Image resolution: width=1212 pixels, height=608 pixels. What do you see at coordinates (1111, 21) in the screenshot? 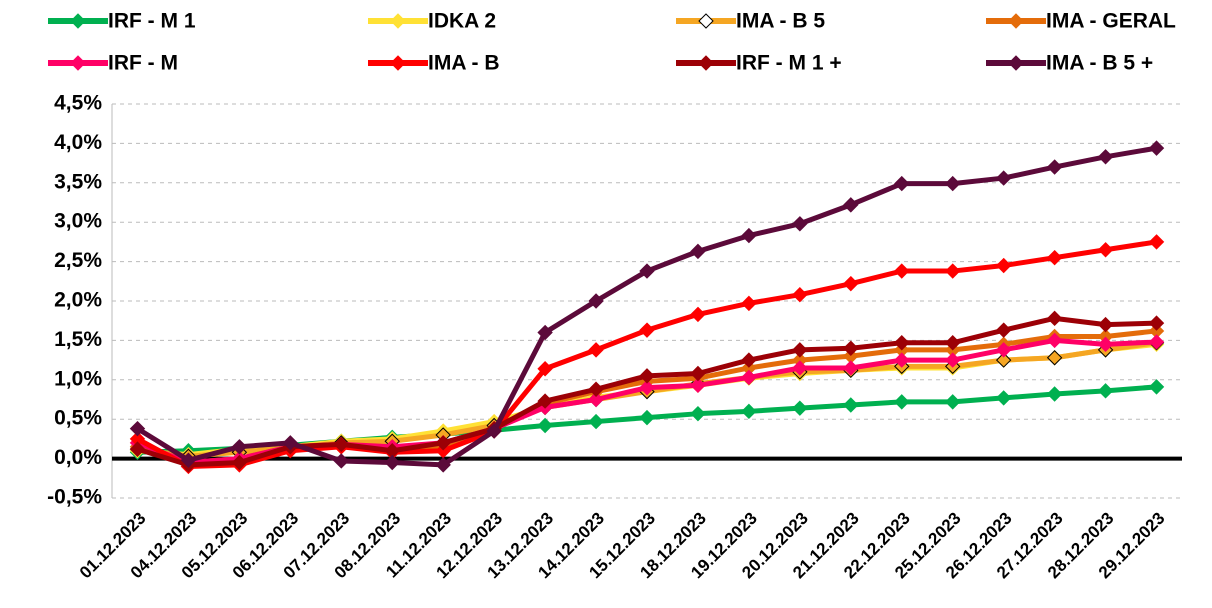
I see `legend-label: IMA - GERAL` at bounding box center [1111, 21].